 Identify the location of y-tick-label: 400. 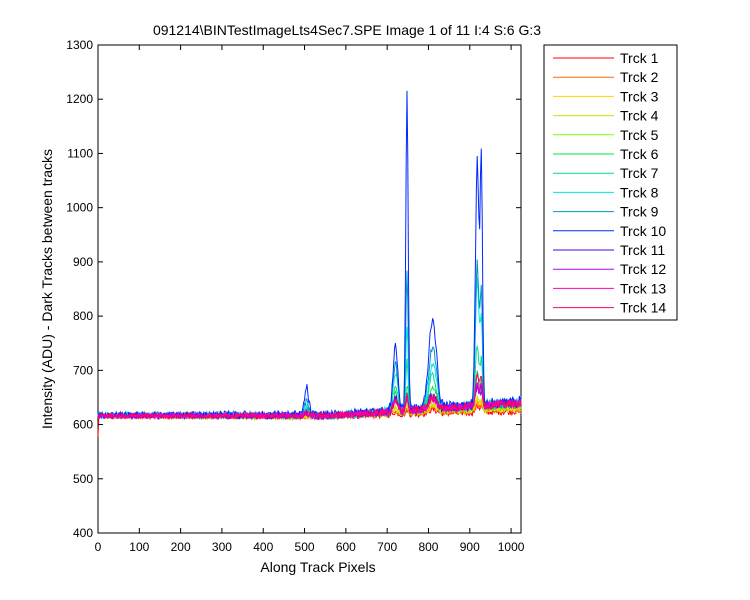
(83, 533).